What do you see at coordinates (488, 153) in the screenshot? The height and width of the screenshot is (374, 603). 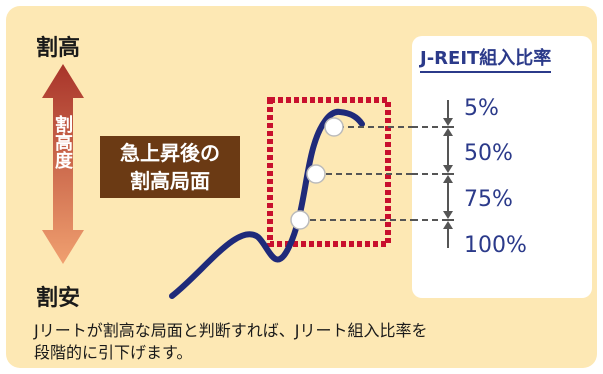 I see `ratio-level-2: 50%` at bounding box center [488, 153].